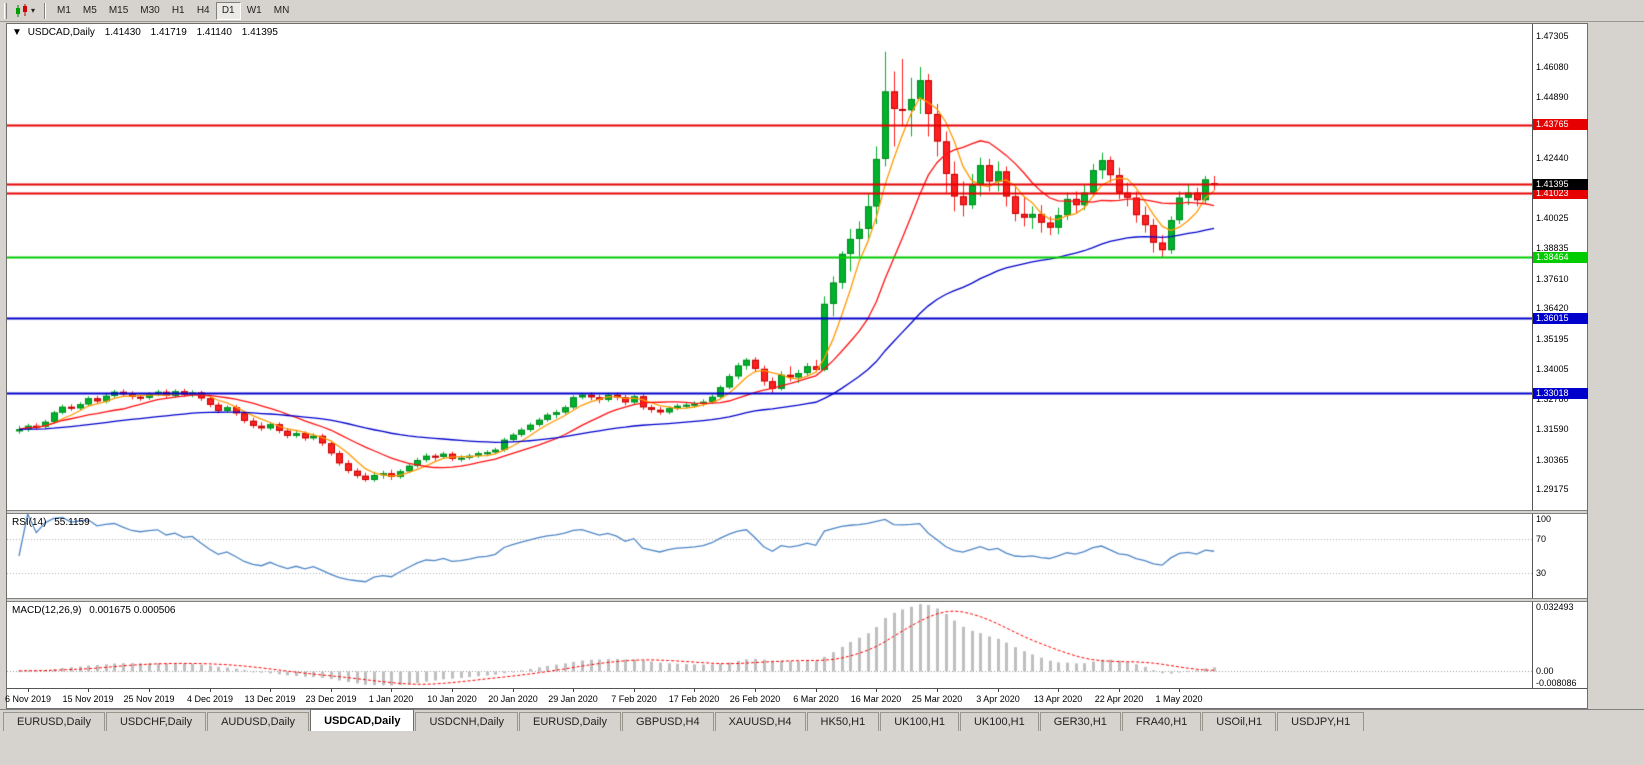  I want to click on open-value: 1.41430, so click(122, 32).